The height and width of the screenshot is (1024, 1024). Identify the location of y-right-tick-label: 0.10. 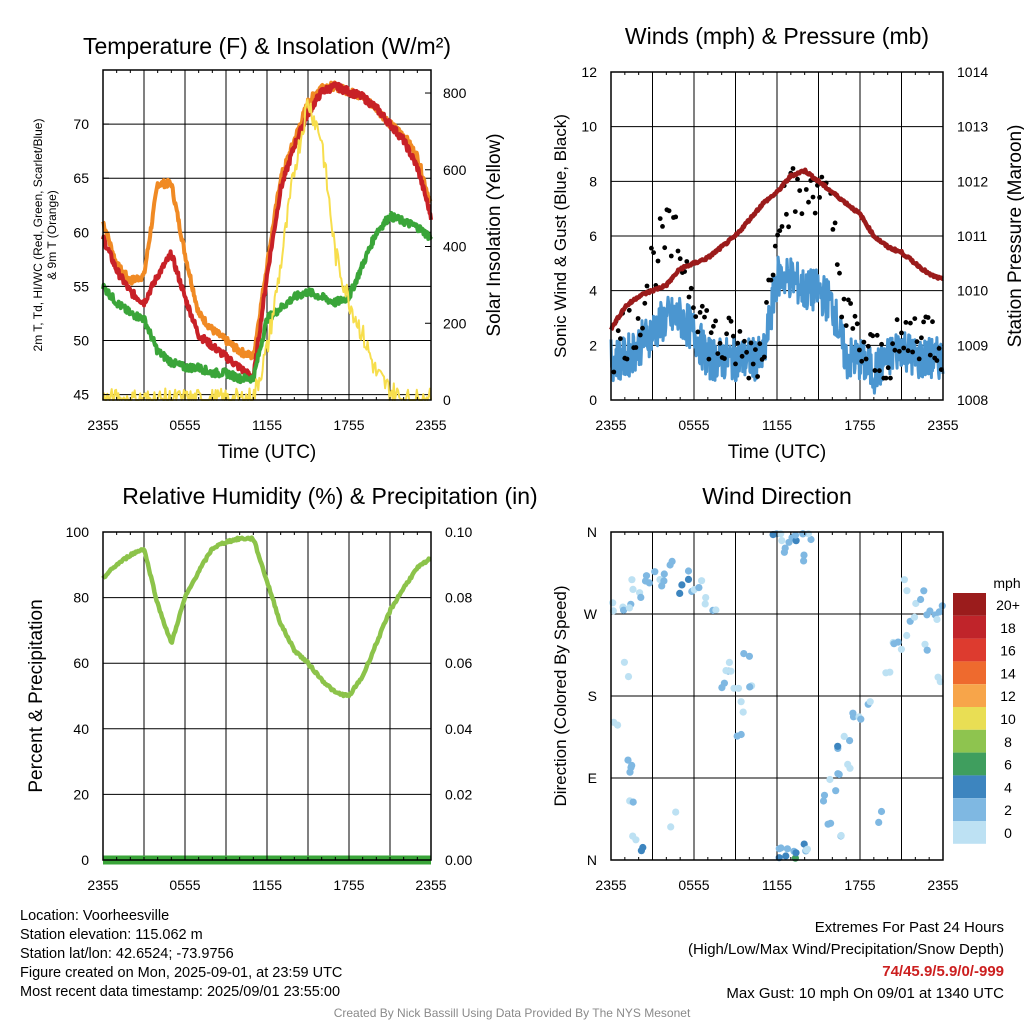
(458, 532).